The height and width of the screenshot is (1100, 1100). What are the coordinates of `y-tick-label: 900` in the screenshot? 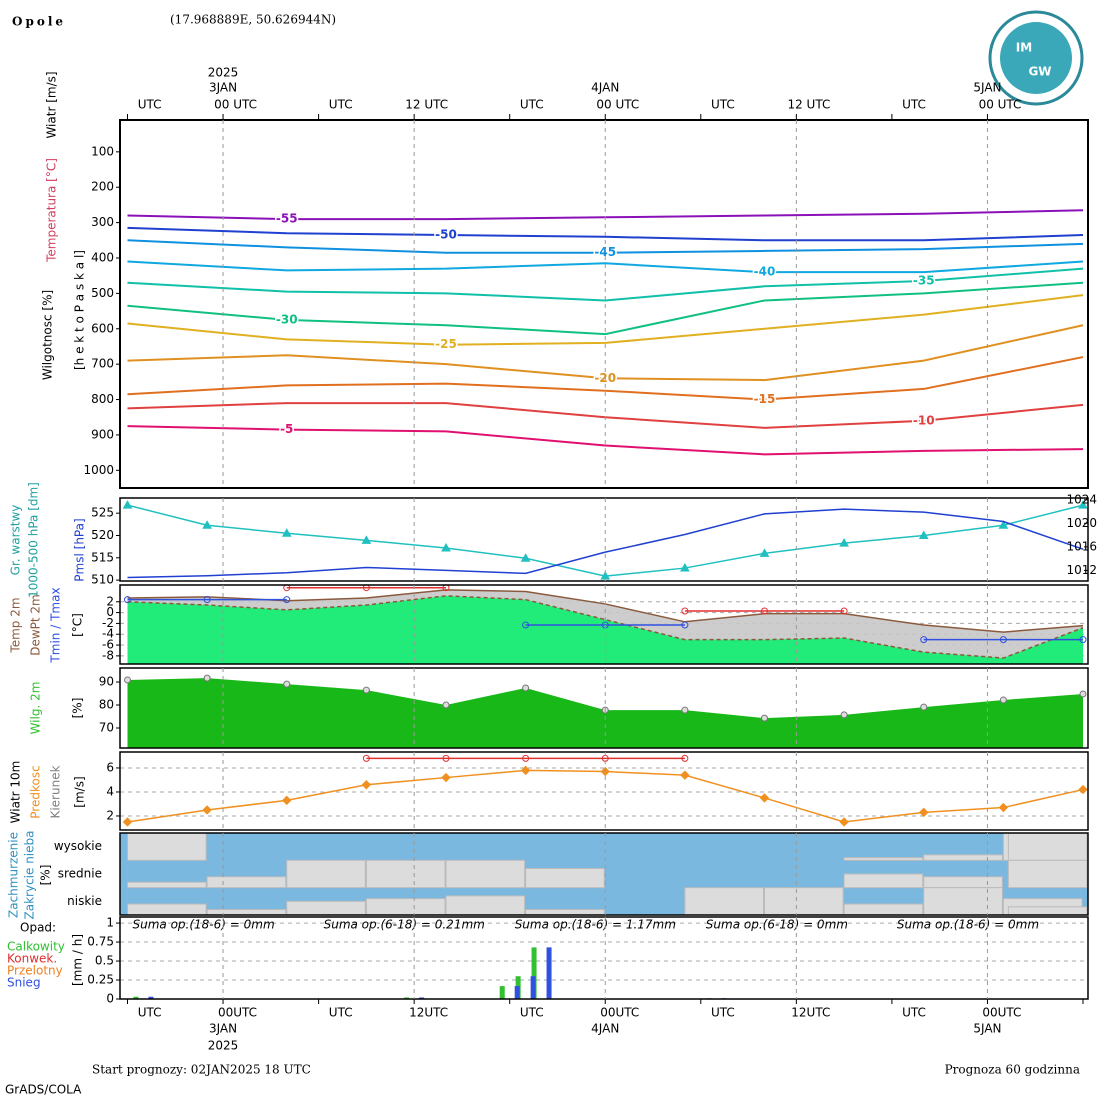 It's located at (102, 434).